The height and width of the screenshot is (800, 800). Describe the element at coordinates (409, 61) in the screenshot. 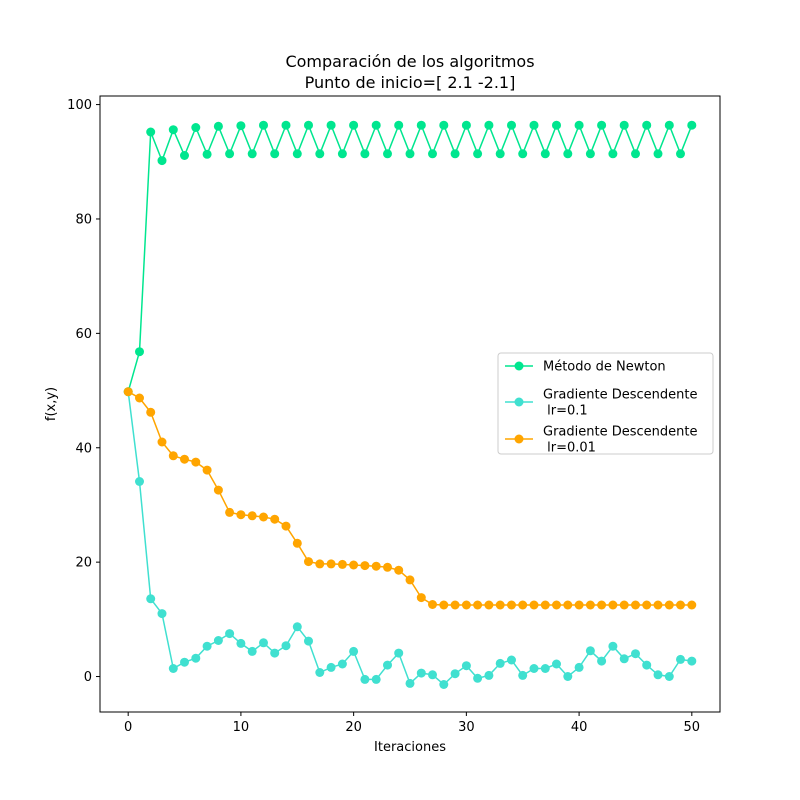

I see `chart-title: Comparación de los algoritmos` at that location.